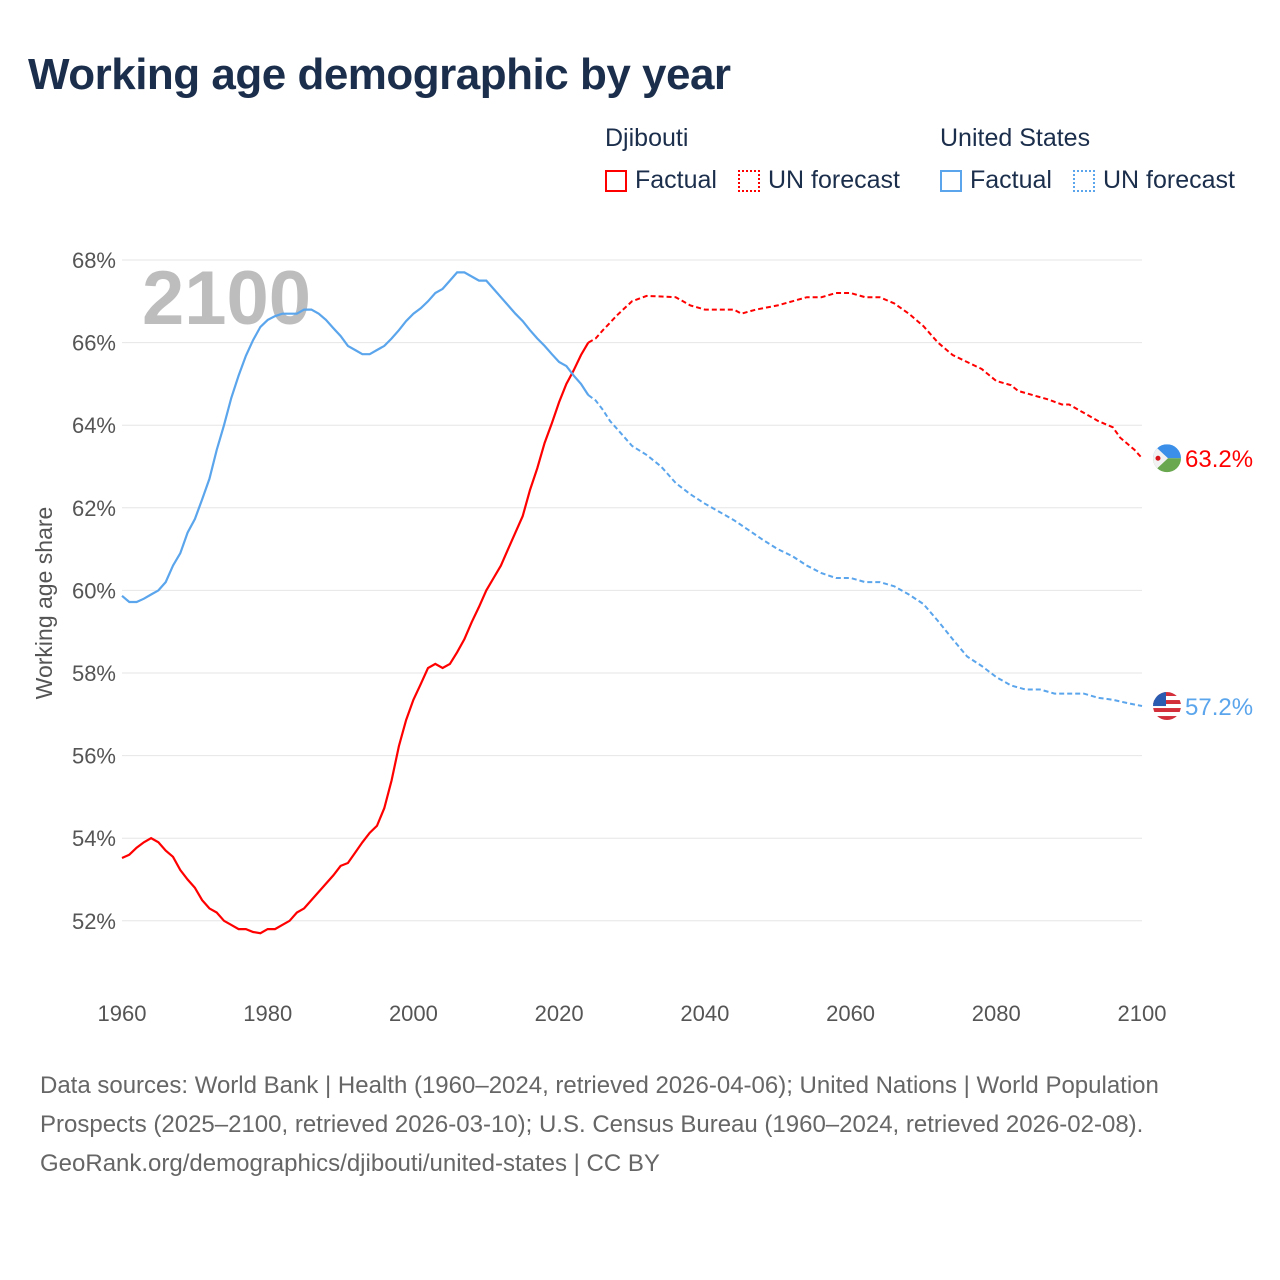 This screenshot has height=1280, width=1280. I want to click on legend-group-united-states: United States, so click(1015, 138).